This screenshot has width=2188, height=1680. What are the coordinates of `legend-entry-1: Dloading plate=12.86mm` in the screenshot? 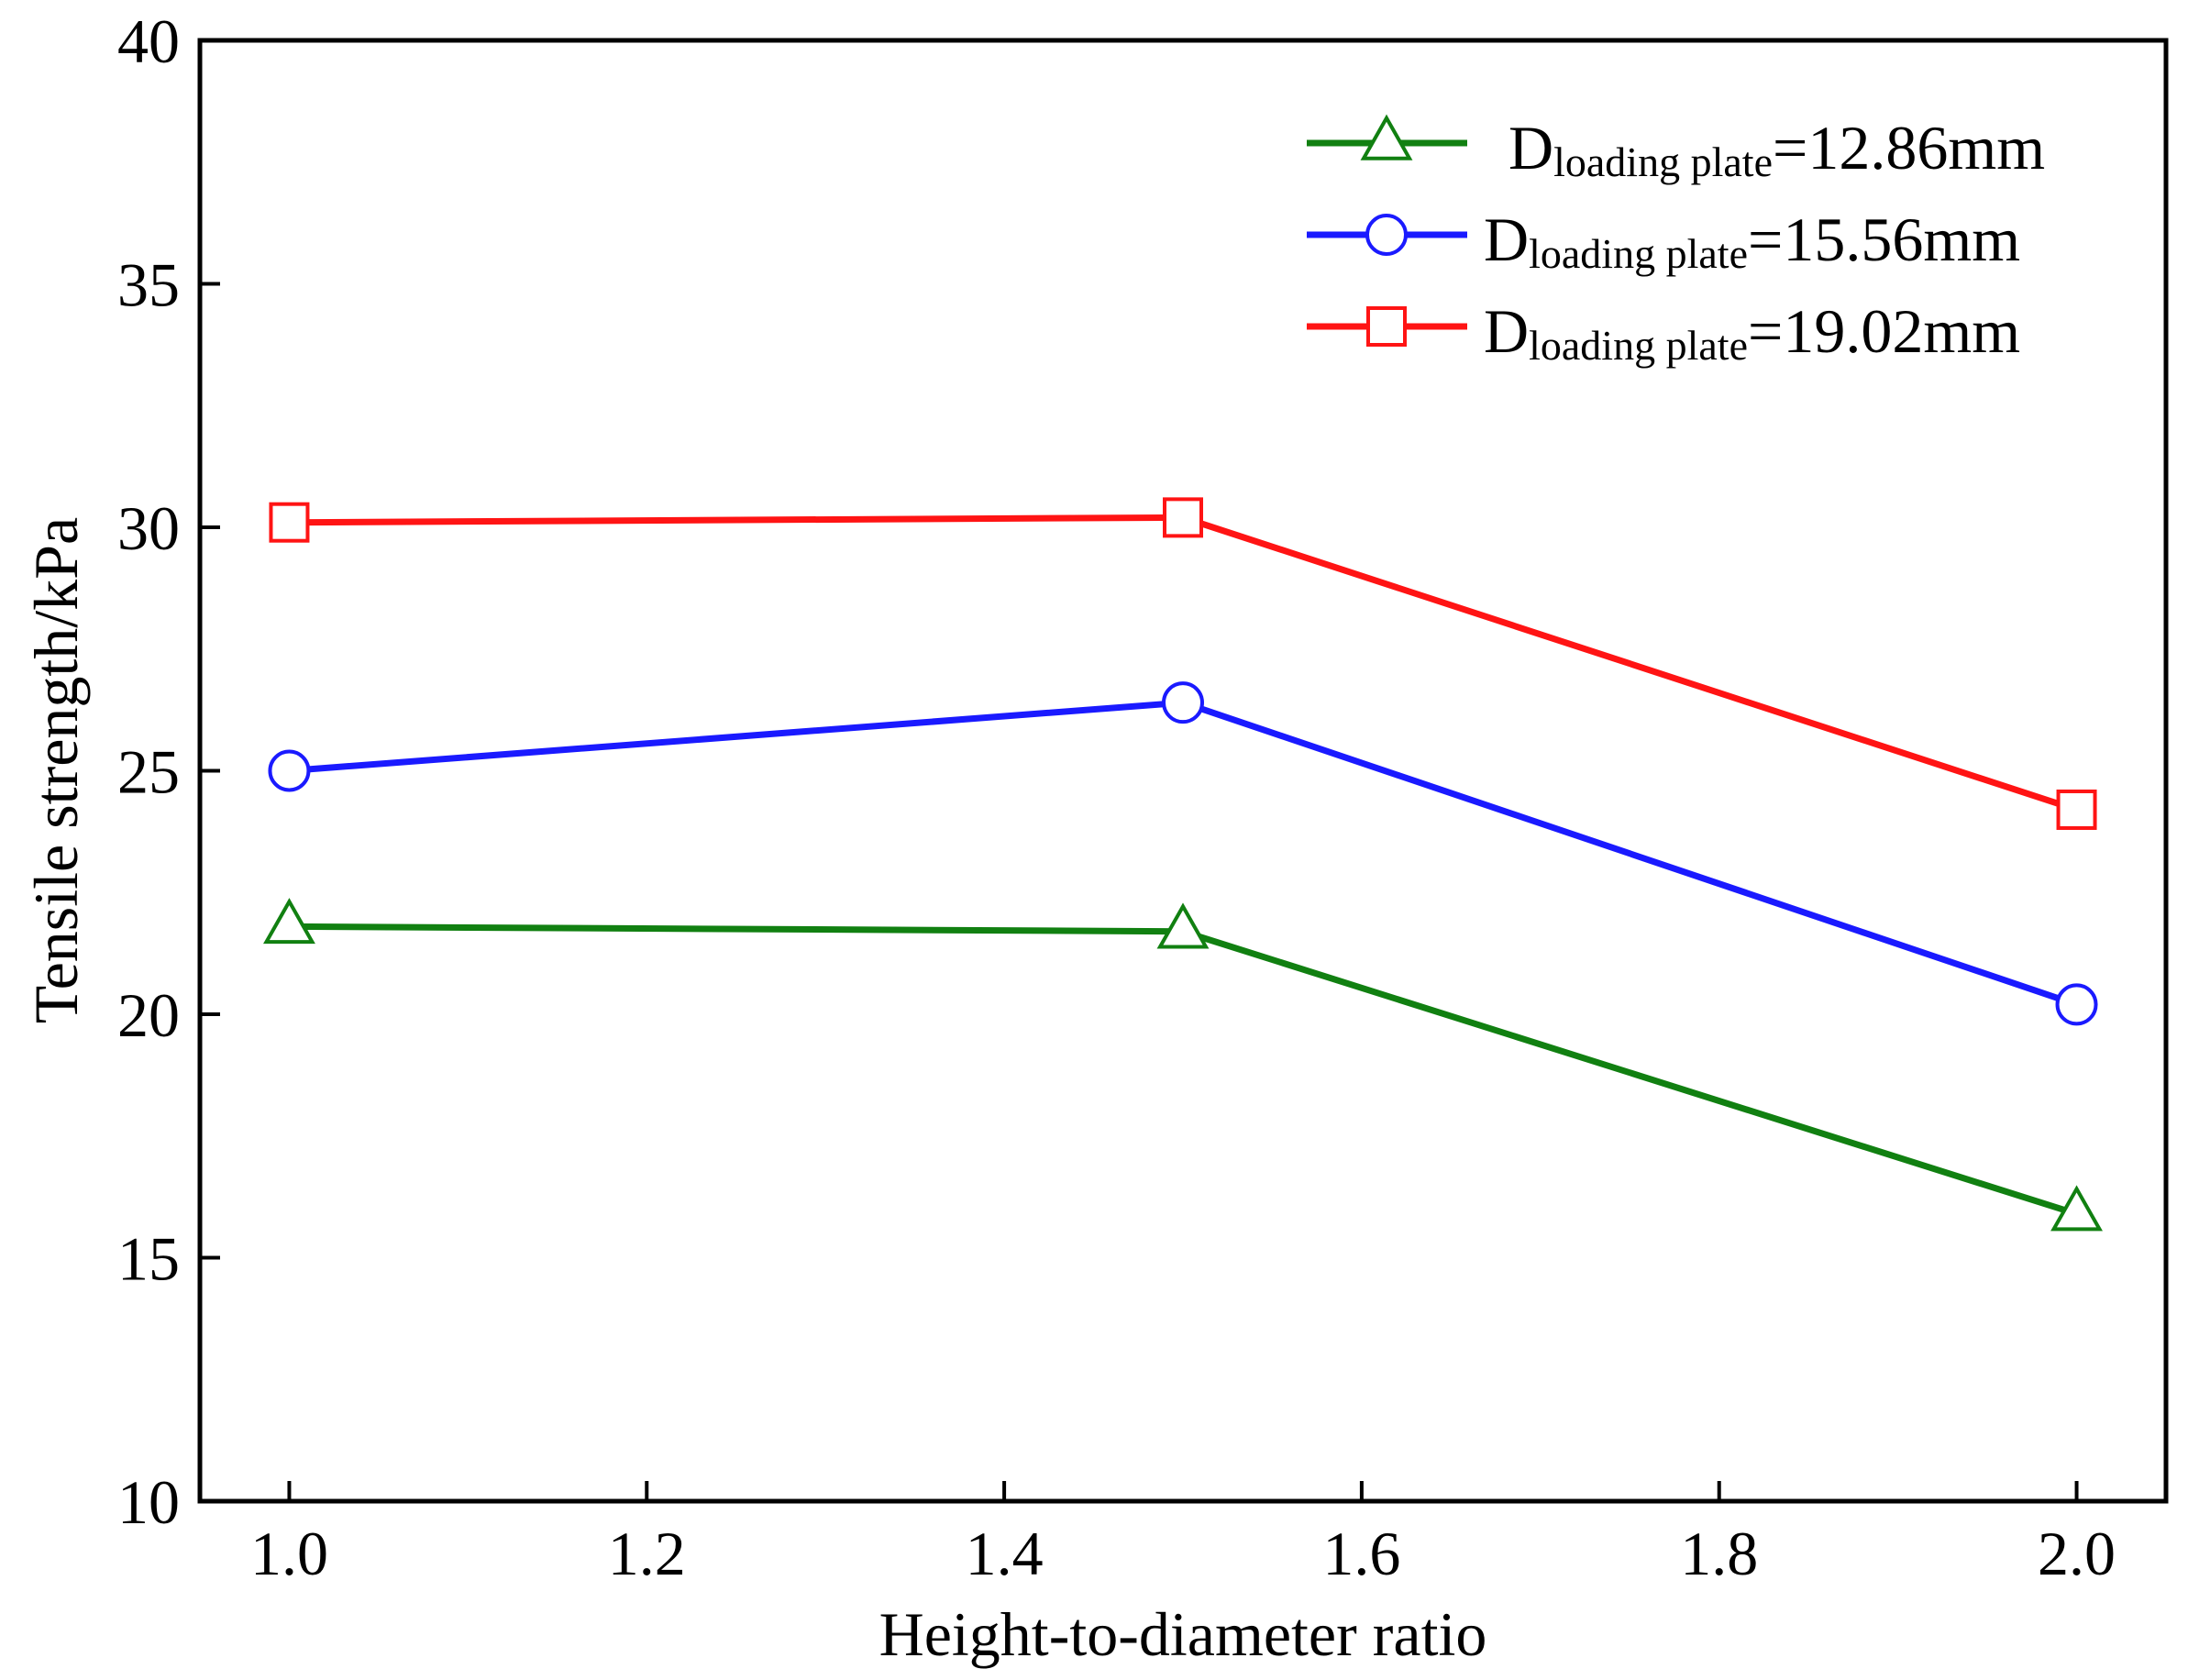 It's located at (1676, 149).